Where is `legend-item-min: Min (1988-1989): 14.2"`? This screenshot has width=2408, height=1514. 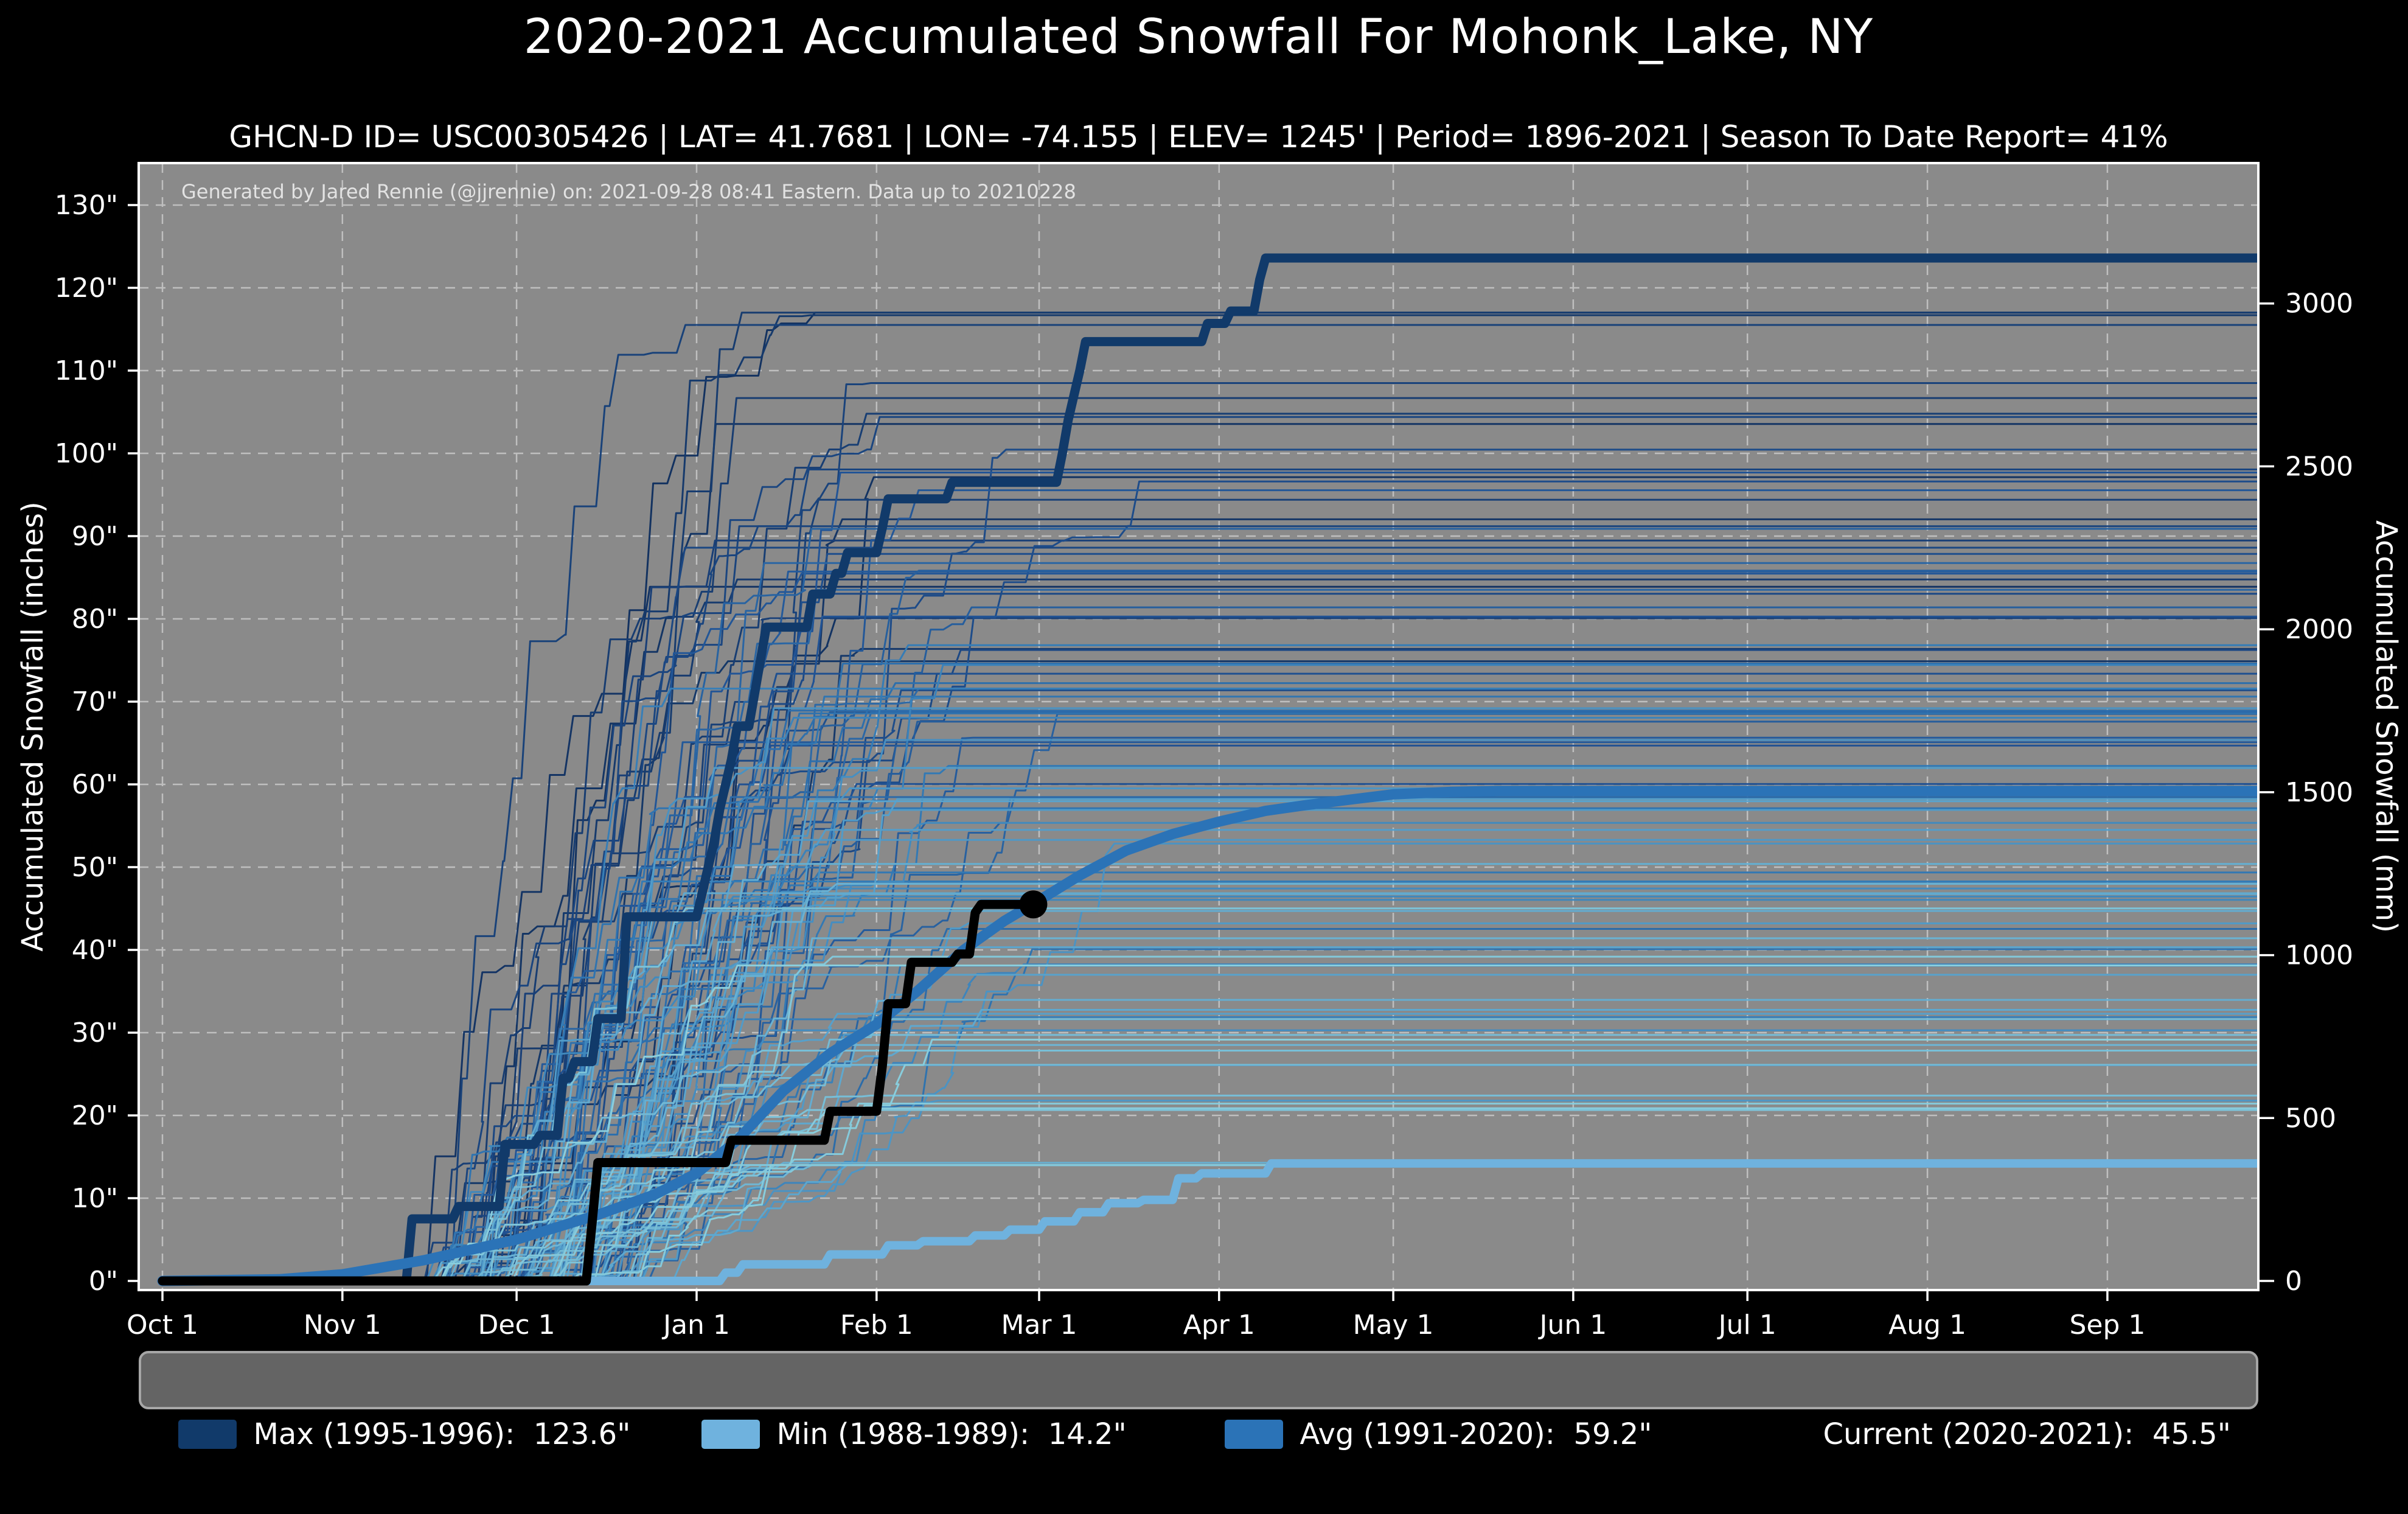
legend-item-min: Min (1988-1989): 14.2" is located at coordinates (905, 1401).